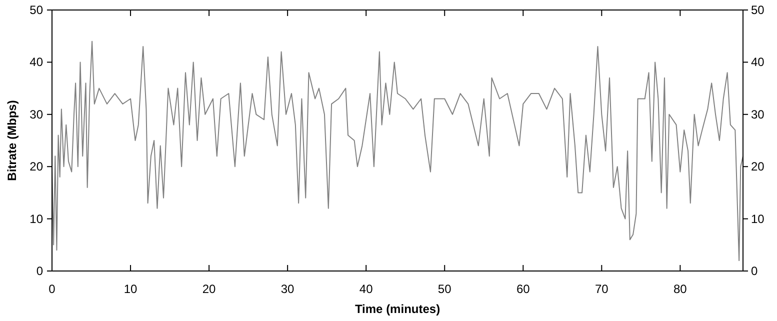 This screenshot has width=777, height=321. Describe the element at coordinates (681, 289) in the screenshot. I see `x-tick-label: 80` at that location.